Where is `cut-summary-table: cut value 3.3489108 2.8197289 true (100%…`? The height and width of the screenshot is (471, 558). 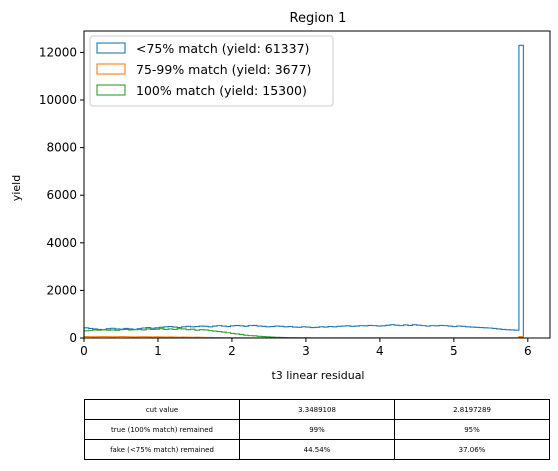
cut-summary-table: cut value 3.3489108 2.8197289 true (100%… is located at coordinates (317, 429).